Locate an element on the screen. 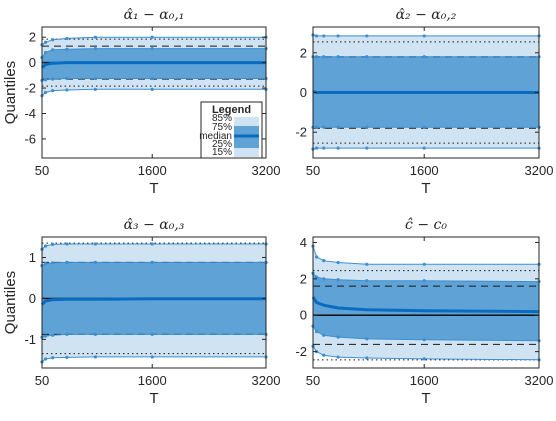 This screenshot has height=421, width=556. y-tick-label: -4 is located at coordinates (30, 113).